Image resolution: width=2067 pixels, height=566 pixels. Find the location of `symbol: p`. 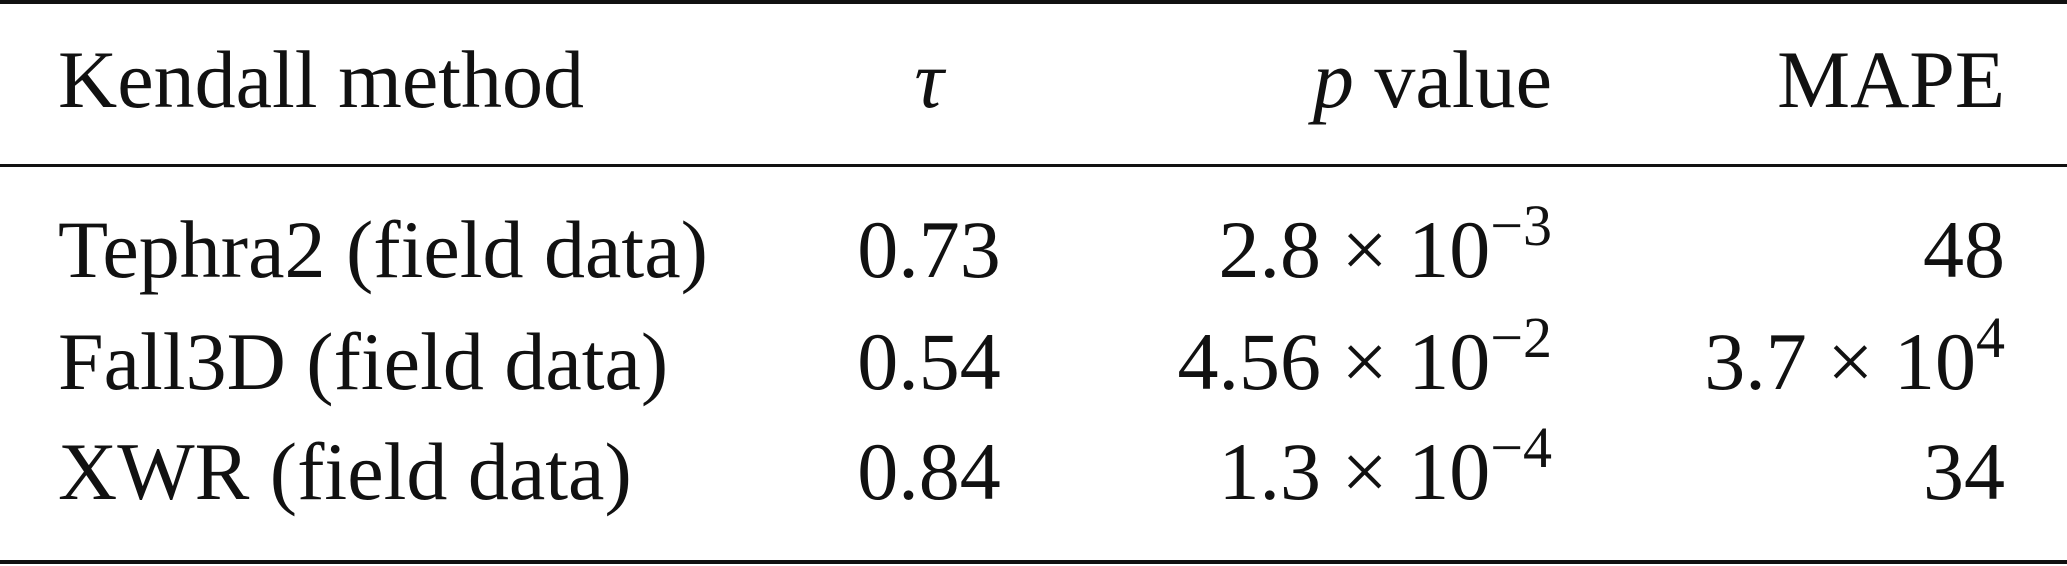

symbol: p is located at coordinates (1333, 79).